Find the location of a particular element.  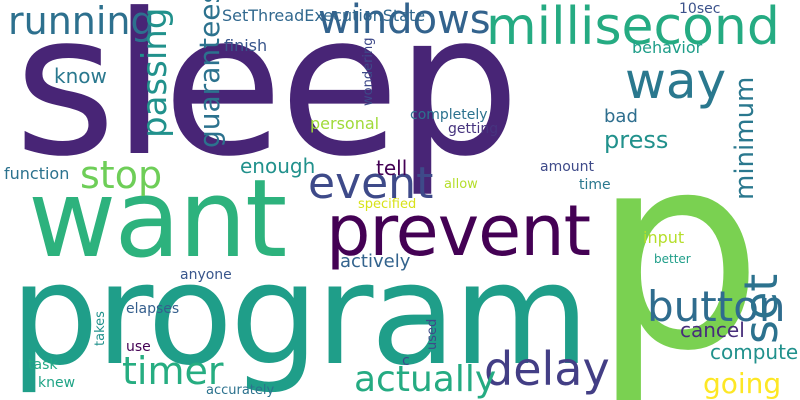

word-amount: getting is located at coordinates (473, 129).